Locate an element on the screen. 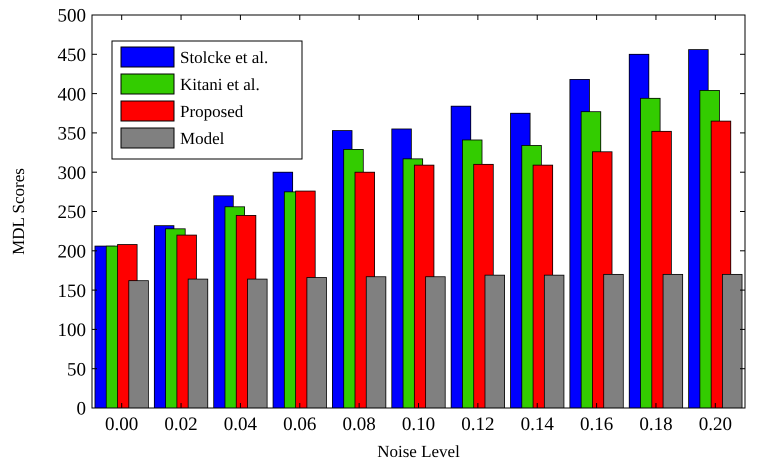 The image size is (777, 465). y-tick-label: 400 is located at coordinates (72, 95).